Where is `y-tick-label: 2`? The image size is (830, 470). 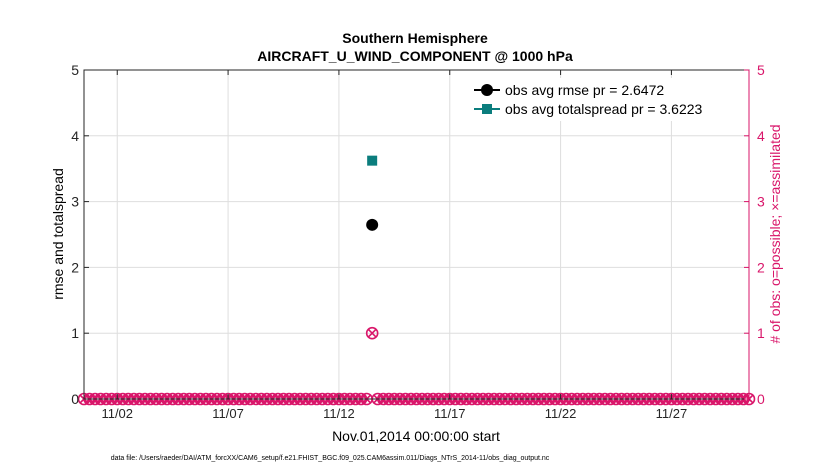
y-tick-label: 2 is located at coordinates (75, 267).